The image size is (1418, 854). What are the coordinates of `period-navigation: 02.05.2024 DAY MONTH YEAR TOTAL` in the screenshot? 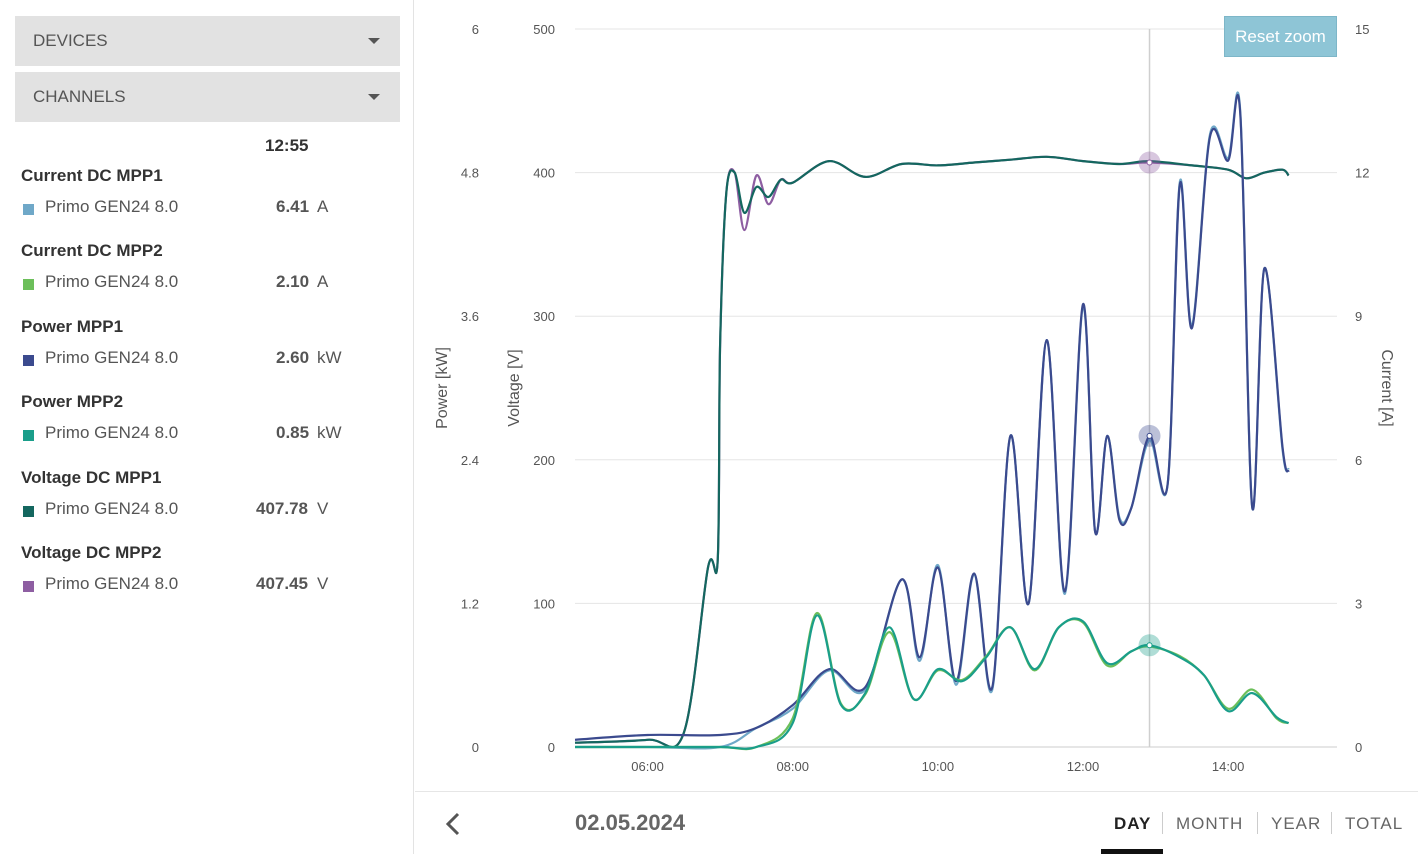 It's located at (916, 822).